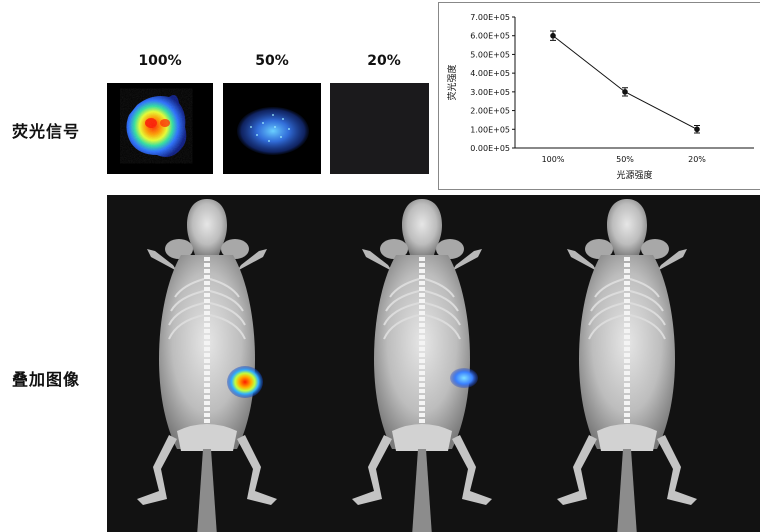 This screenshot has width=760, height=532. I want to click on mouse-left, so click(207, 365).